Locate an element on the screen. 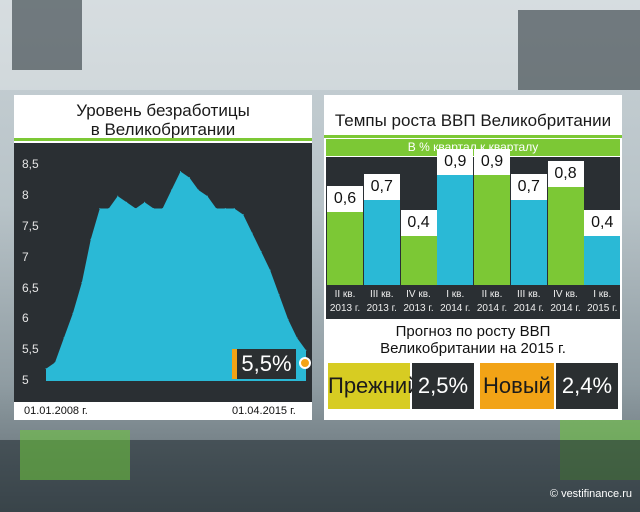 The image size is (640, 512). unemployment-title-line1: Уровень безработицы is located at coordinates (163, 110).